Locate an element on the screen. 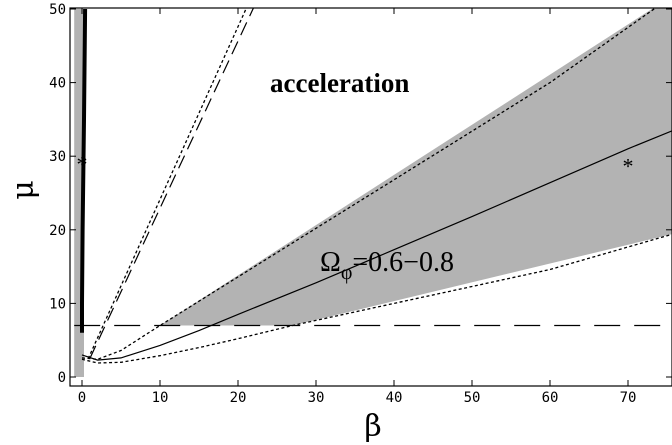  x-tick-label-60: 60 is located at coordinates (550, 398).